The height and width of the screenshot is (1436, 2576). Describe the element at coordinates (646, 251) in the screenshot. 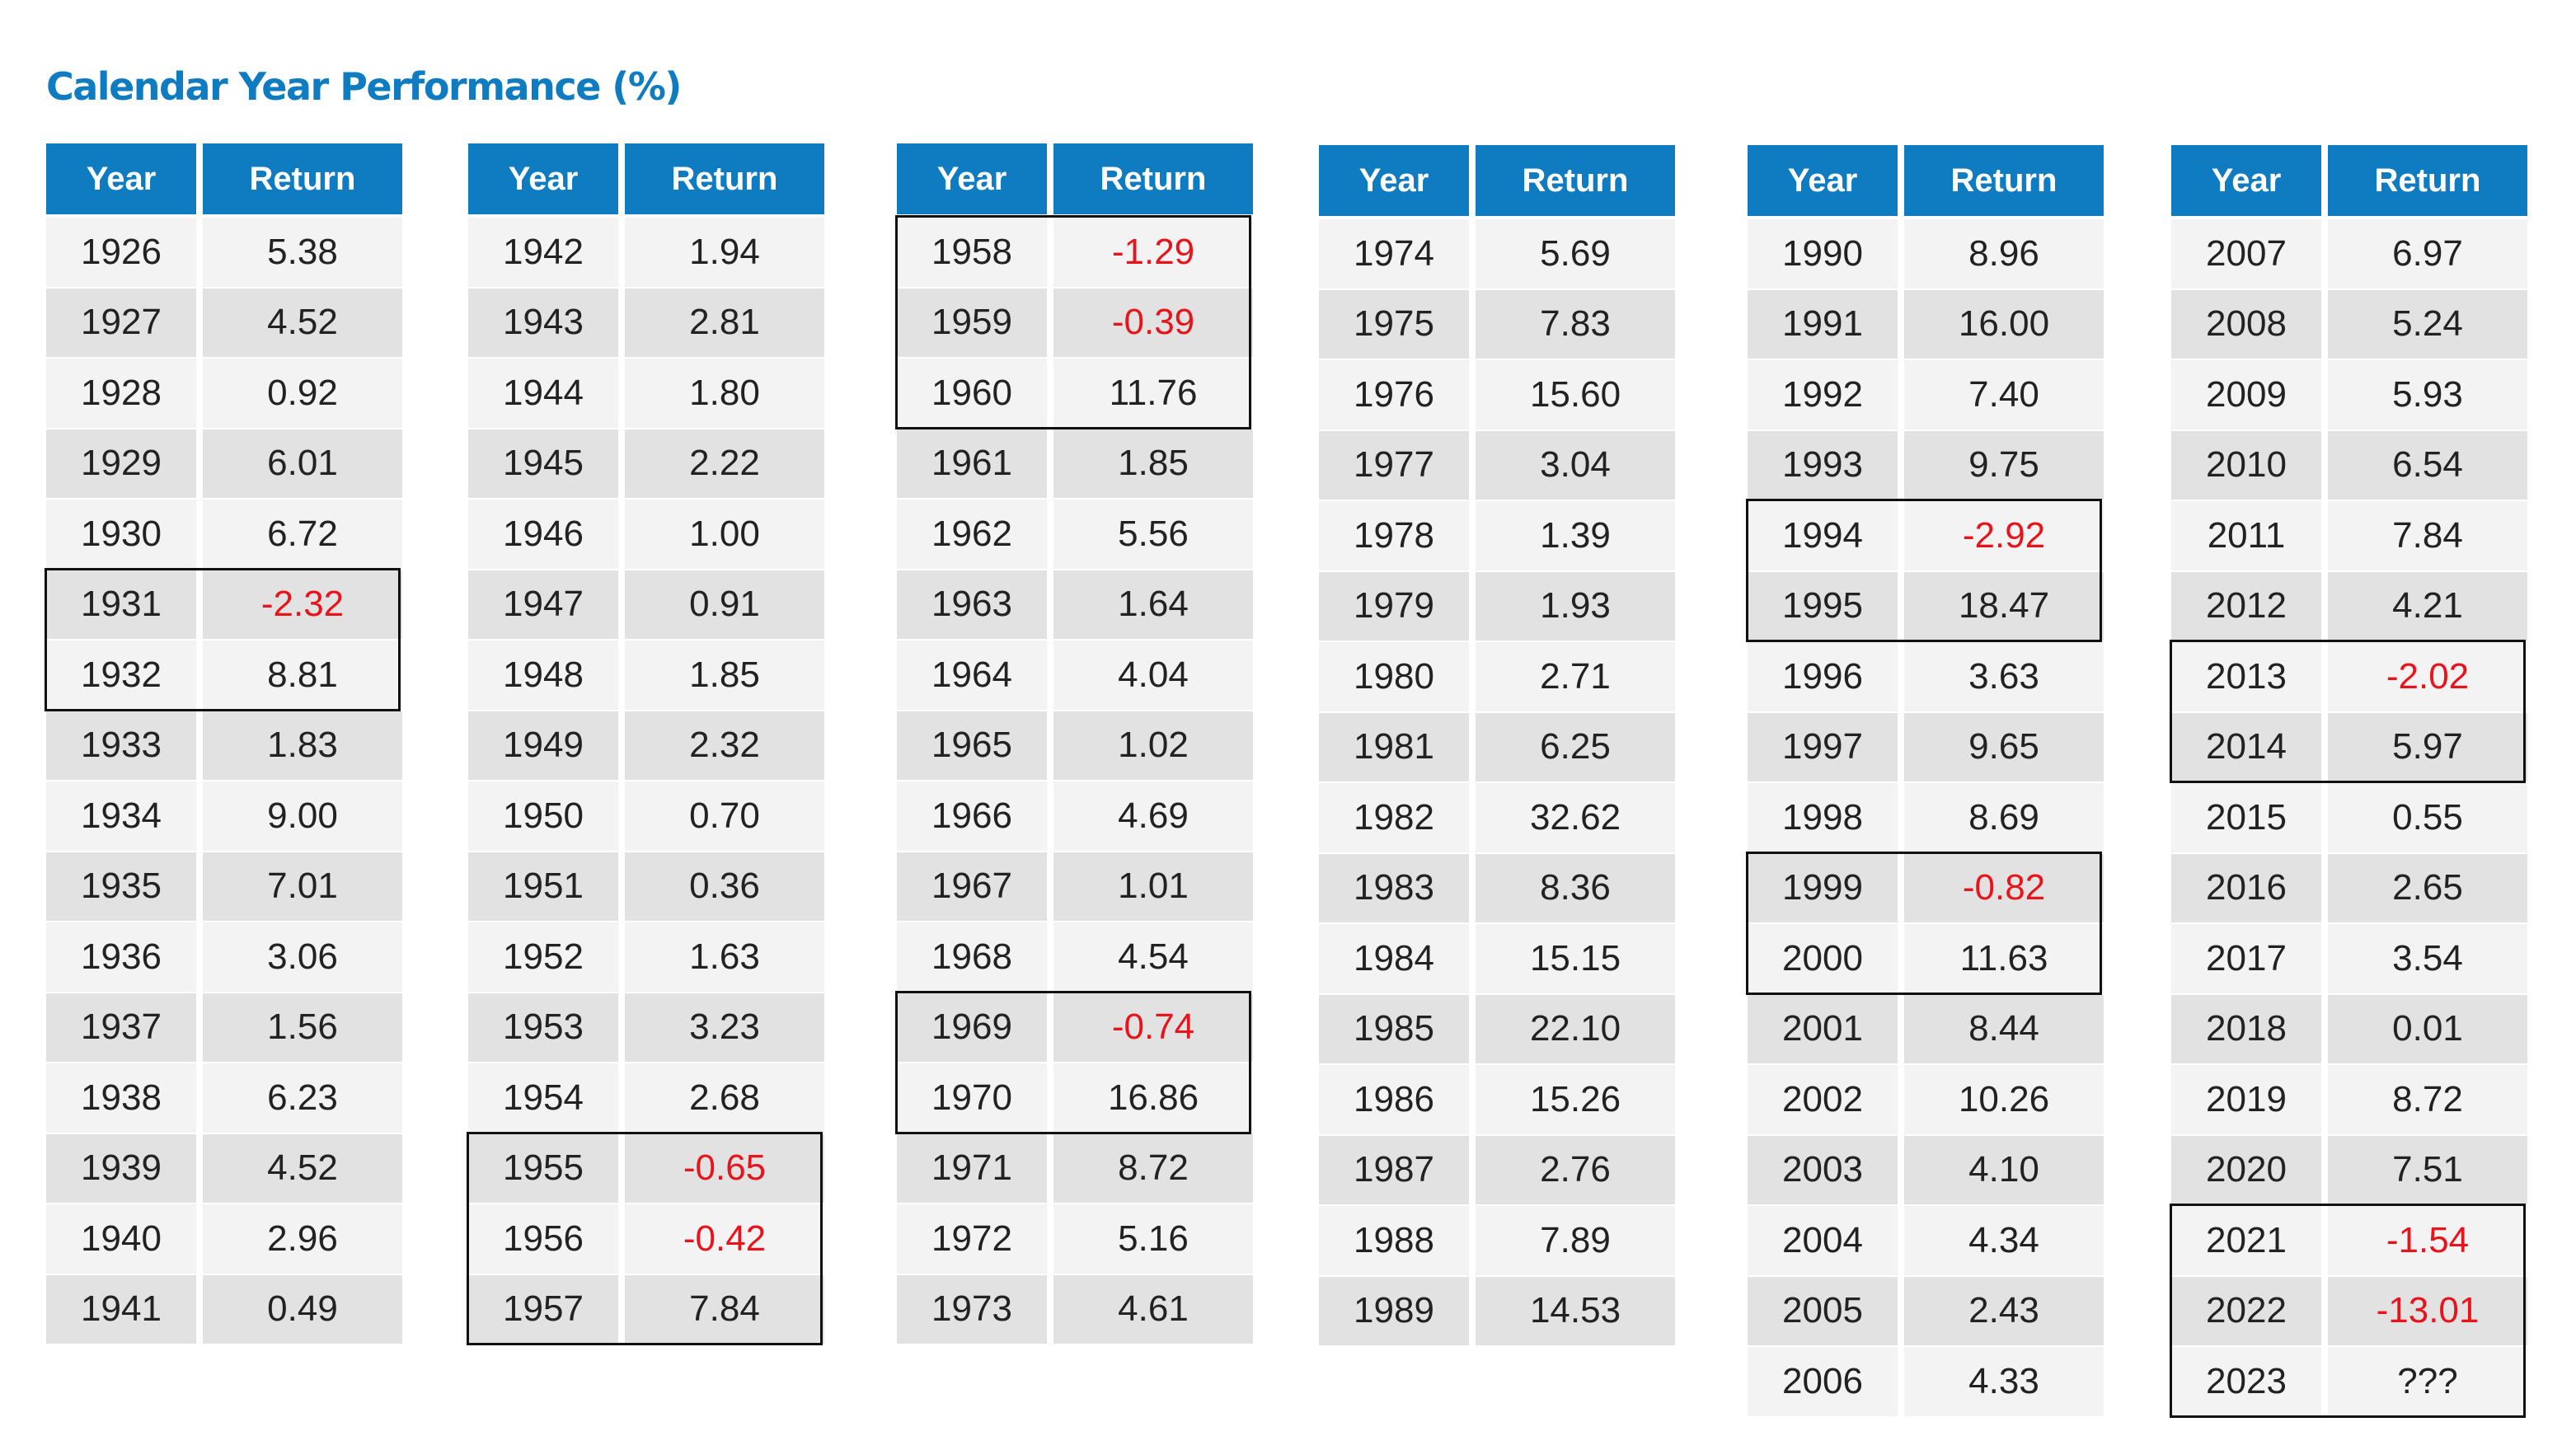

I see `table-row: 1942 1.94` at that location.